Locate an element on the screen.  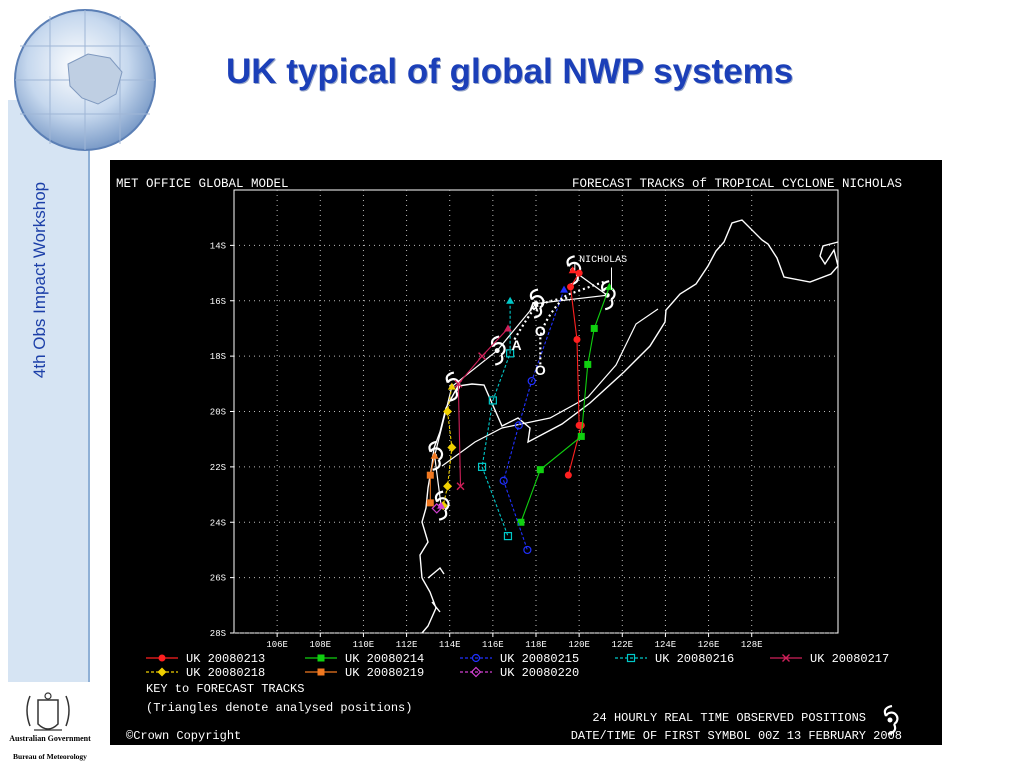
x-tick-label: 106E is located at coordinates (277, 645).